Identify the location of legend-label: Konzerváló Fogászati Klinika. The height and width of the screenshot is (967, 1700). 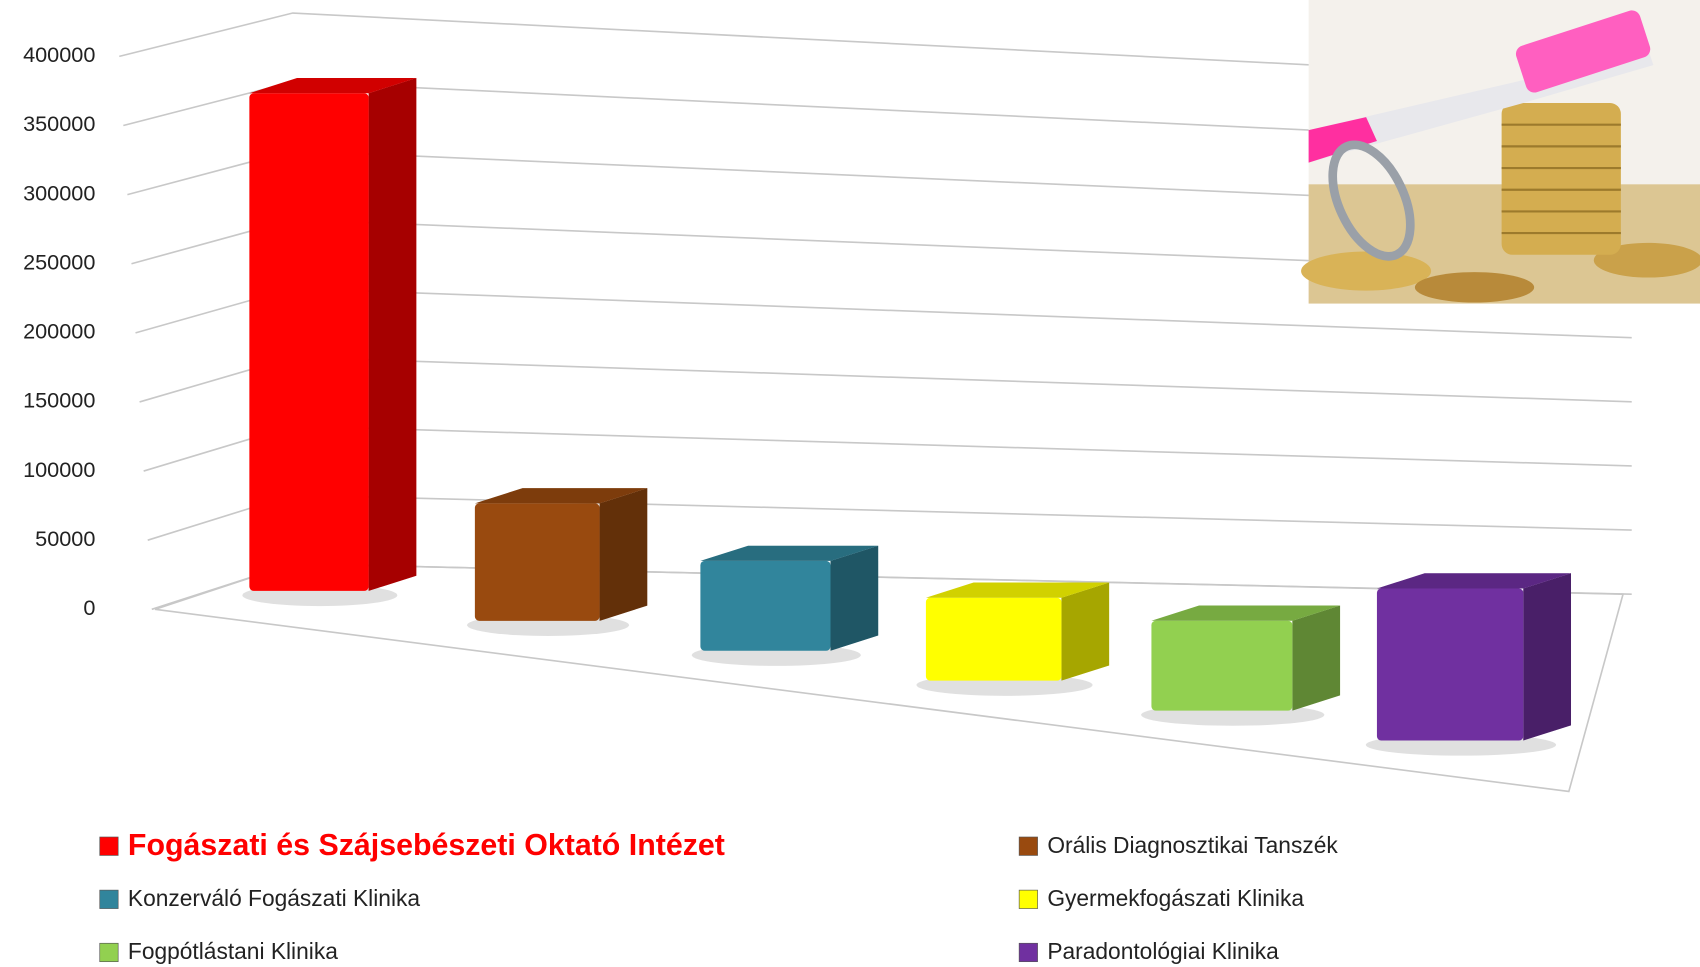
(274, 898).